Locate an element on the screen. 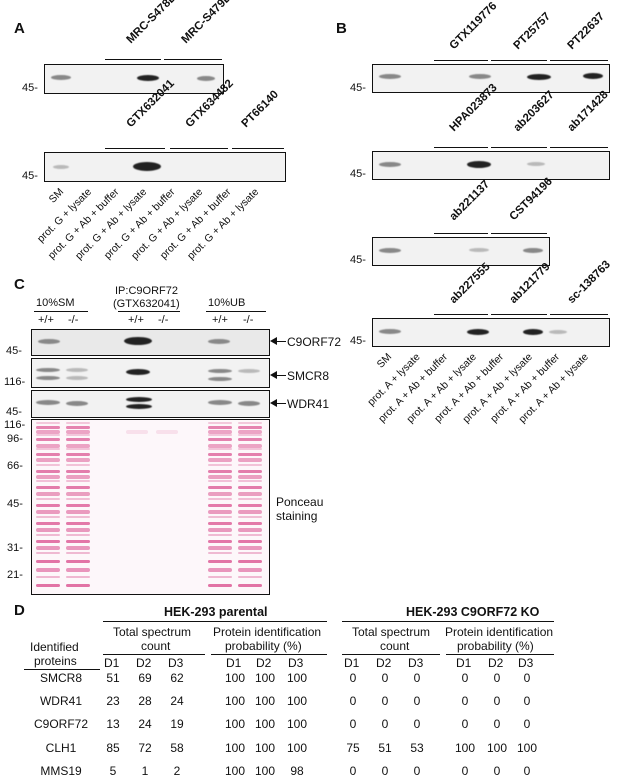 The image size is (617, 778). group-label: 10%SM is located at coordinates (55, 303).